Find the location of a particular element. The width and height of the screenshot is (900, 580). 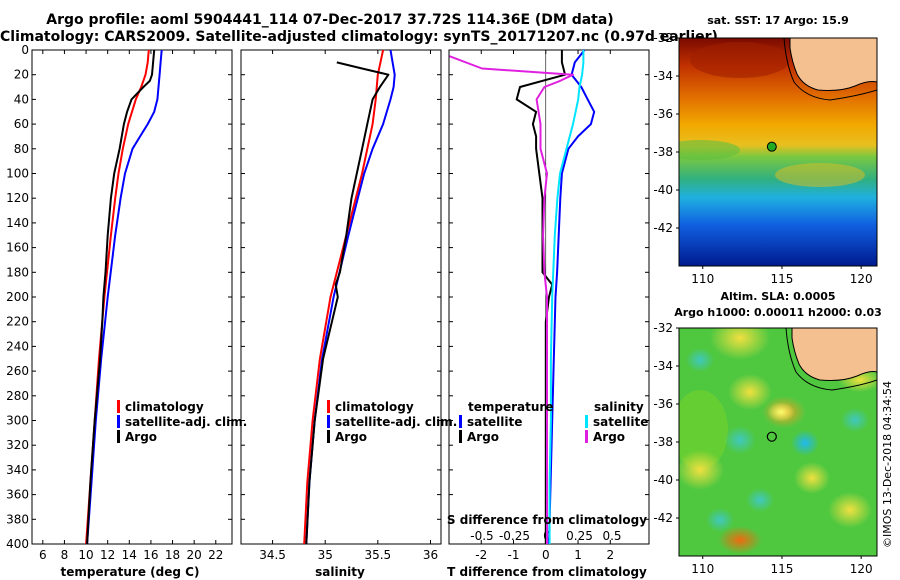

x-tick-label: 10 is located at coordinates (85, 555).